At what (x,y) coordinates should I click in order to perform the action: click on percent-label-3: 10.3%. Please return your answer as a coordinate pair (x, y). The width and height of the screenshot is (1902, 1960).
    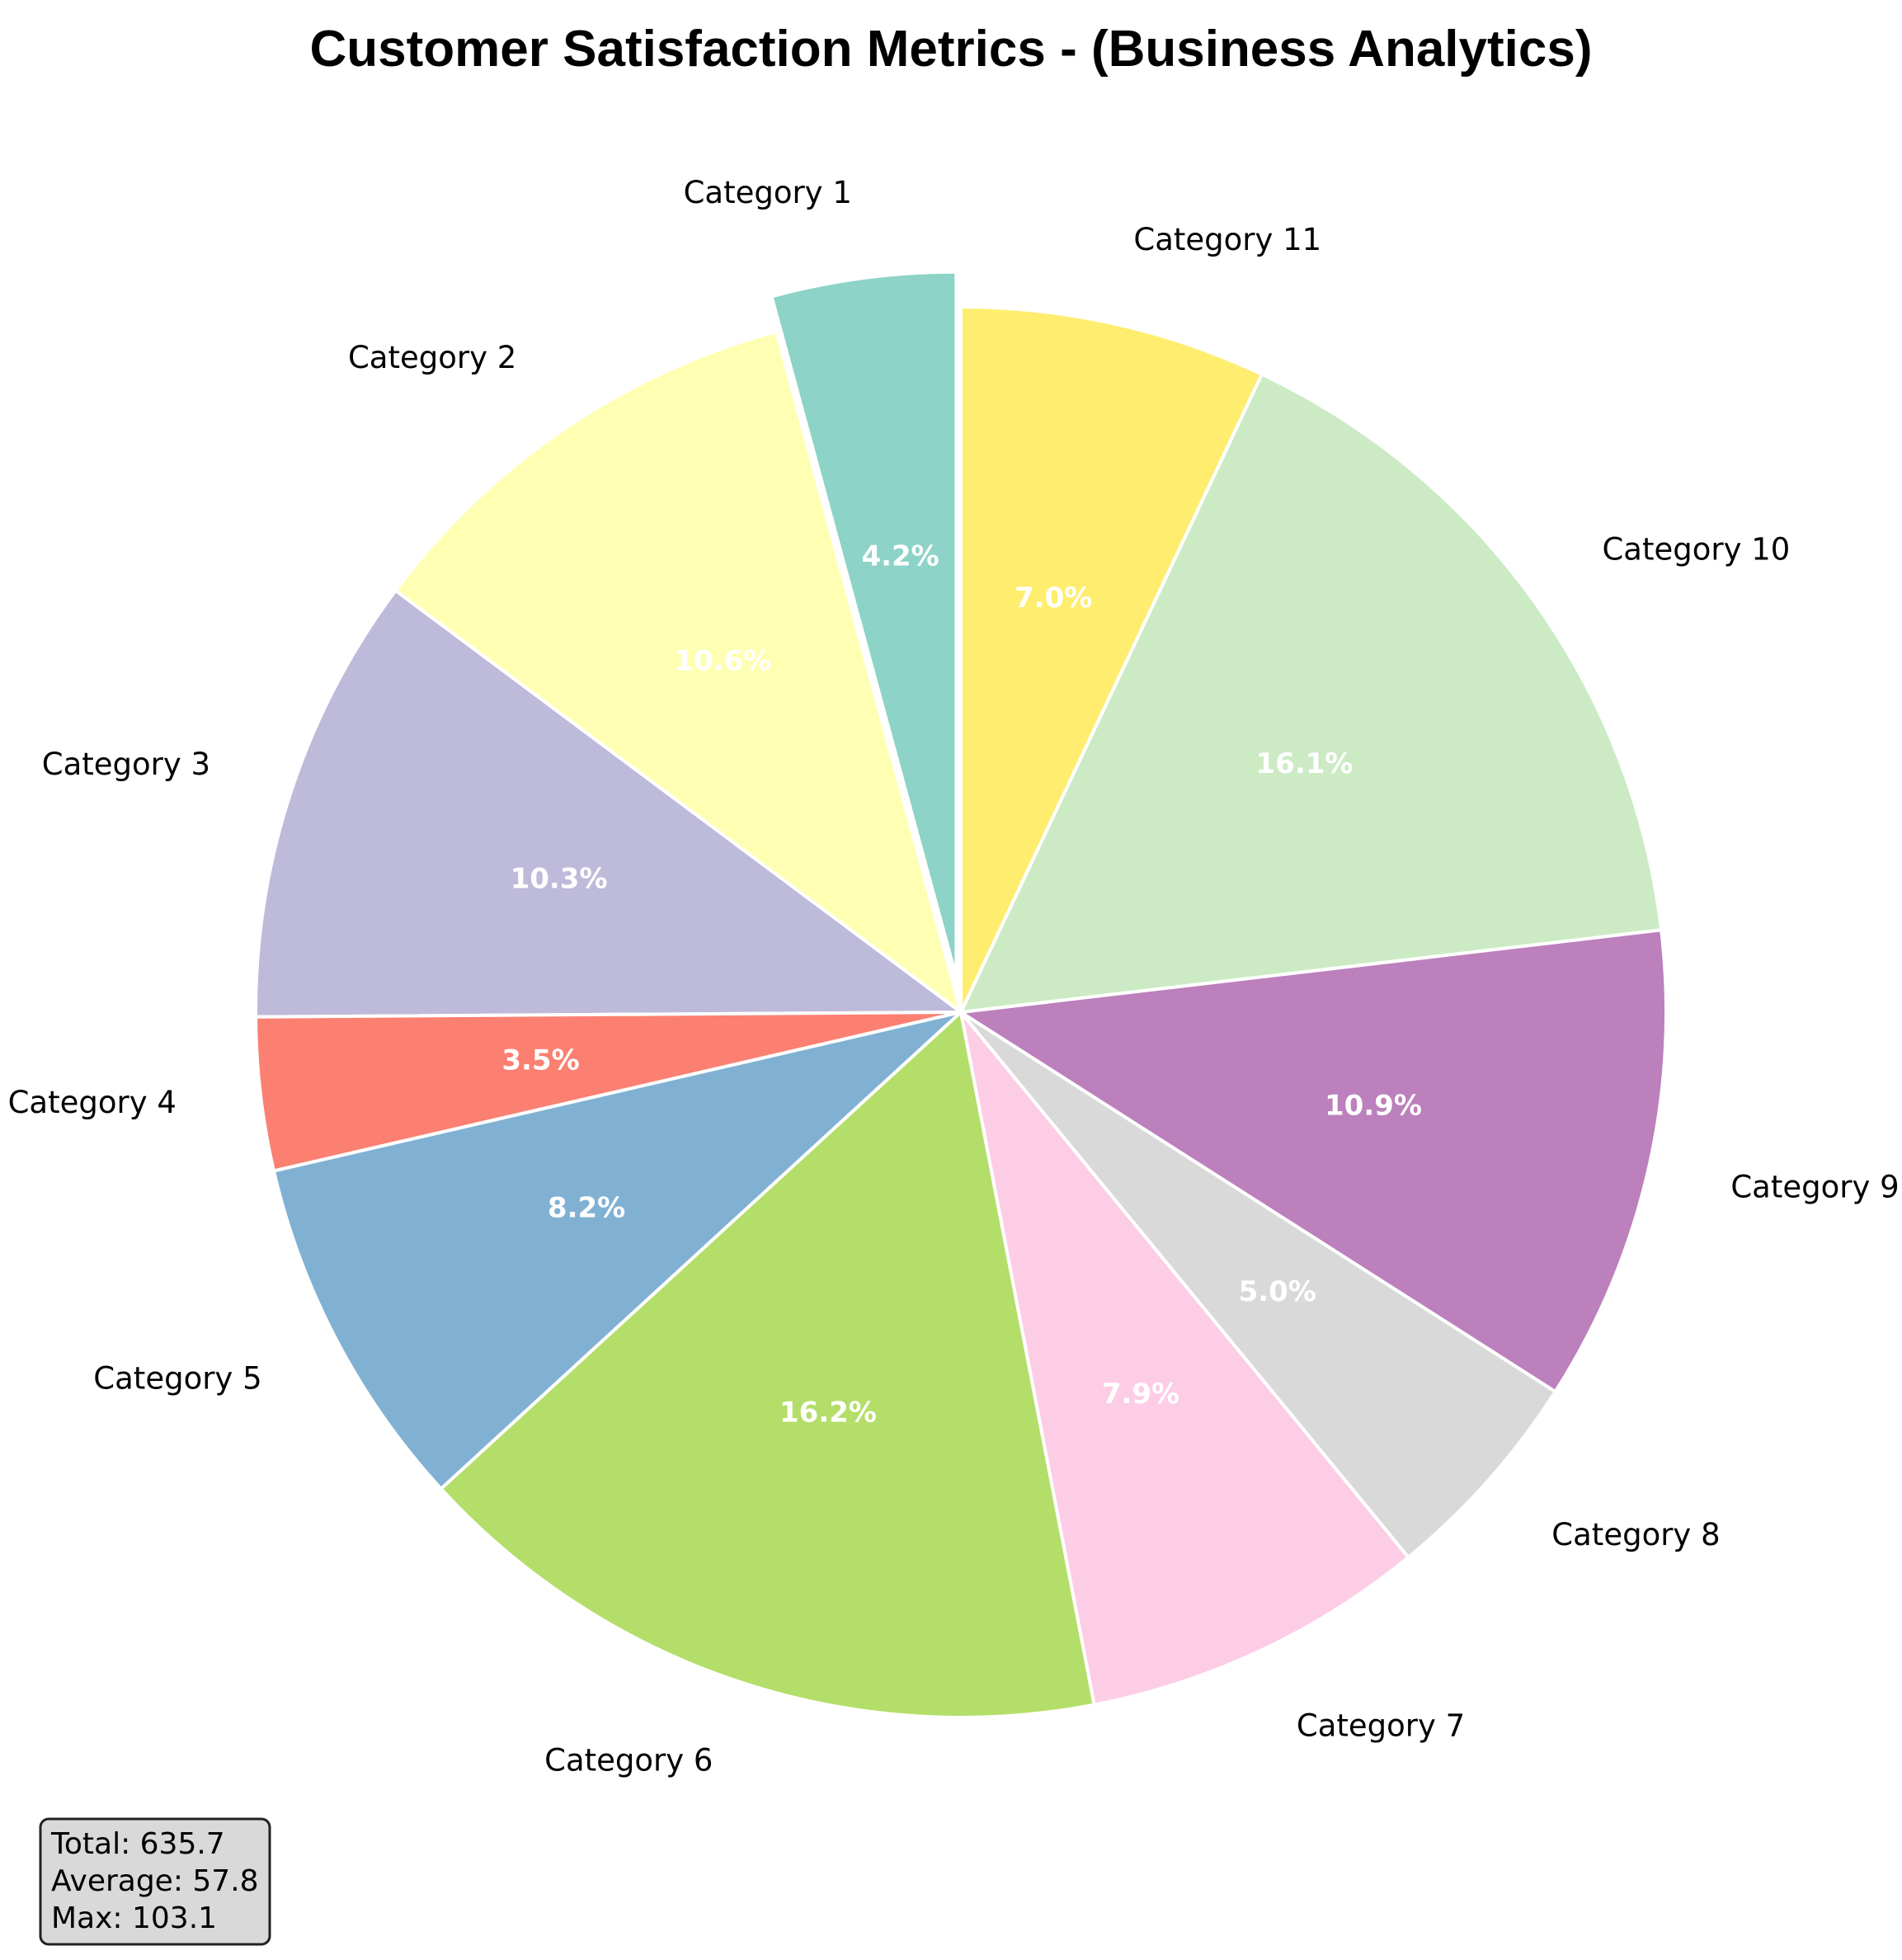
    Looking at the image, I should click on (559, 880).